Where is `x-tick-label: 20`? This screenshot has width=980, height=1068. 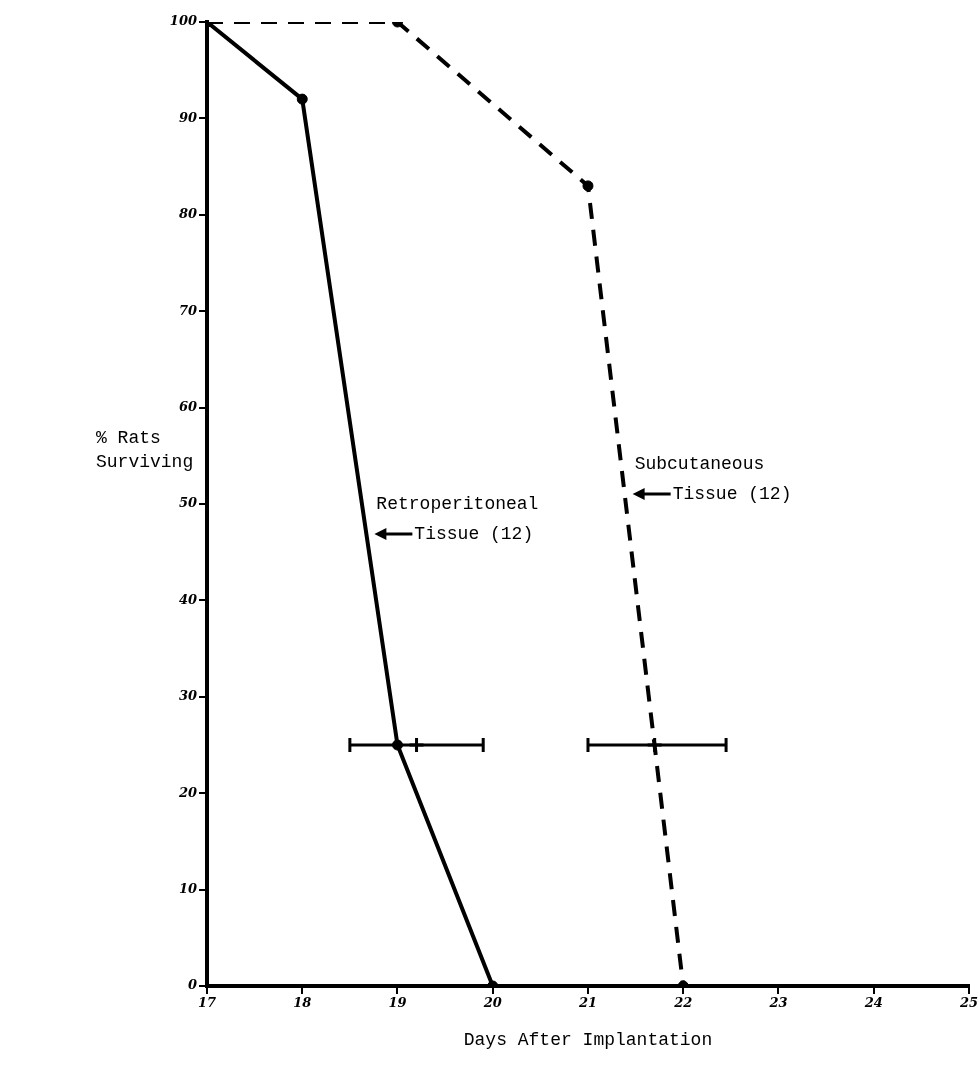 x-tick-label: 20 is located at coordinates (492, 1003).